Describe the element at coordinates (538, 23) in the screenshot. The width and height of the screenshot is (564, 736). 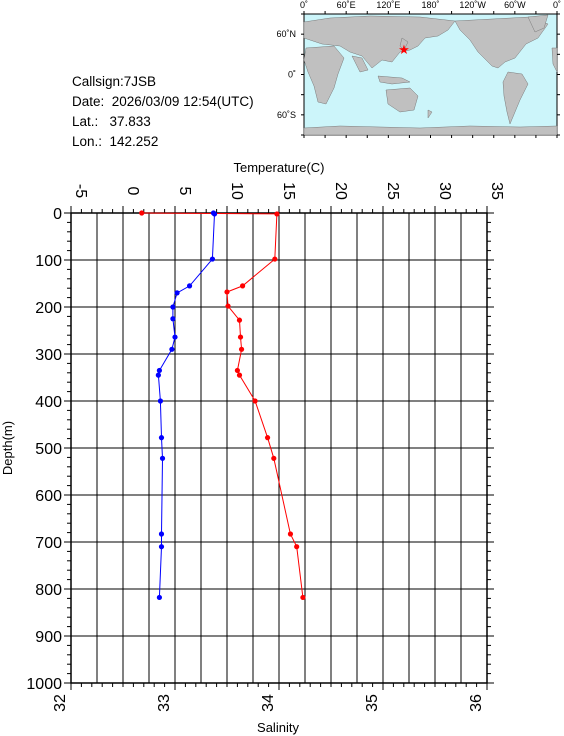
I see `land-greenland` at that location.